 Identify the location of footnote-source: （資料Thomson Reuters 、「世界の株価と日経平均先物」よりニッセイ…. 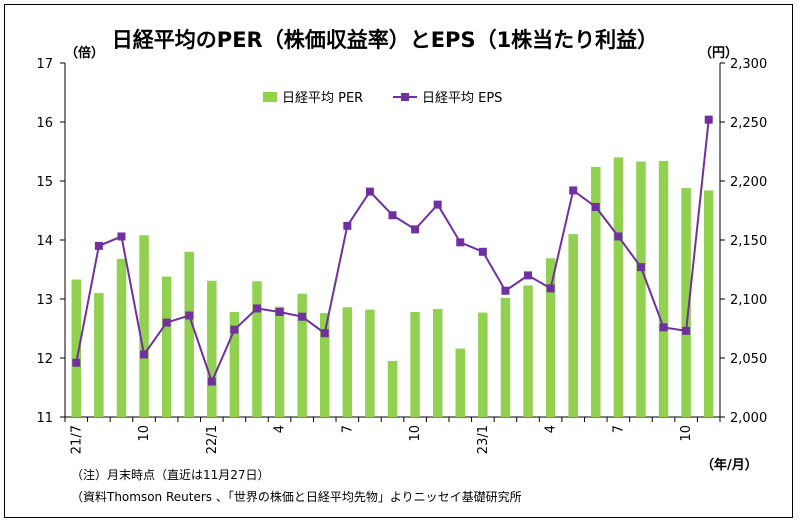
(296, 496).